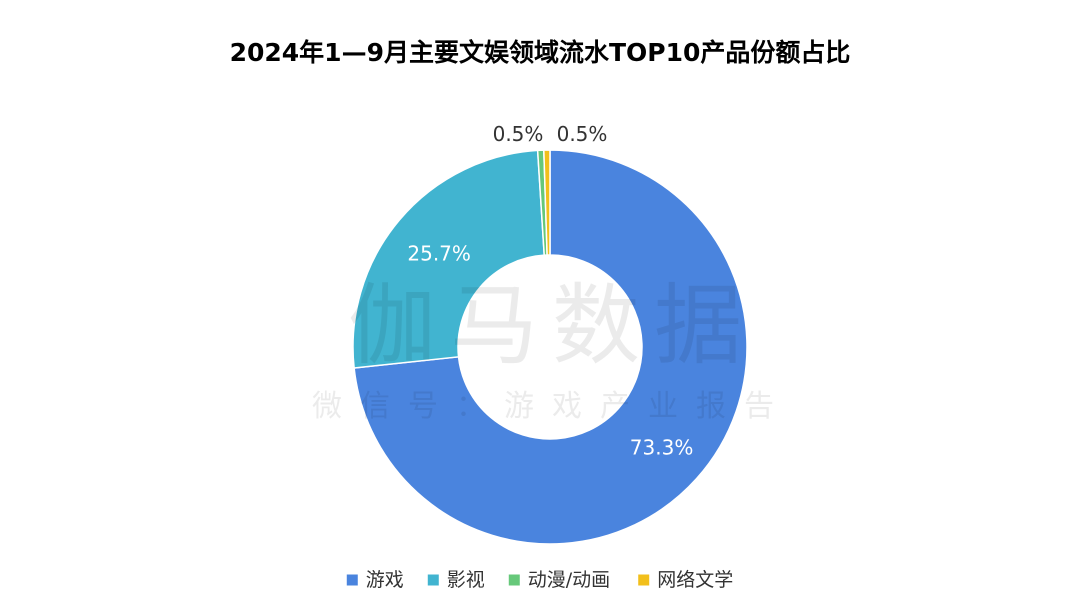  What do you see at coordinates (552, 325) in the screenshot?
I see `watermark-main-text: 伽马数据` at bounding box center [552, 325].